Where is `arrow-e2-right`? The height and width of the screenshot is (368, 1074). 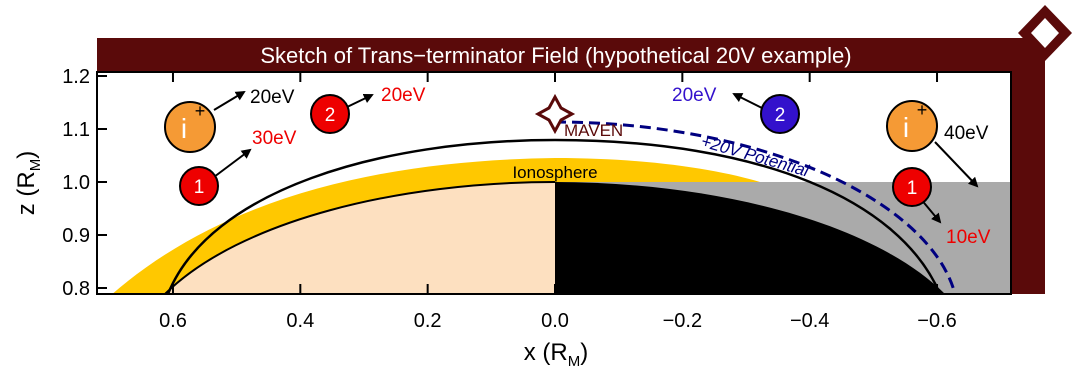
arrow-e2-right is located at coordinates (747, 101).